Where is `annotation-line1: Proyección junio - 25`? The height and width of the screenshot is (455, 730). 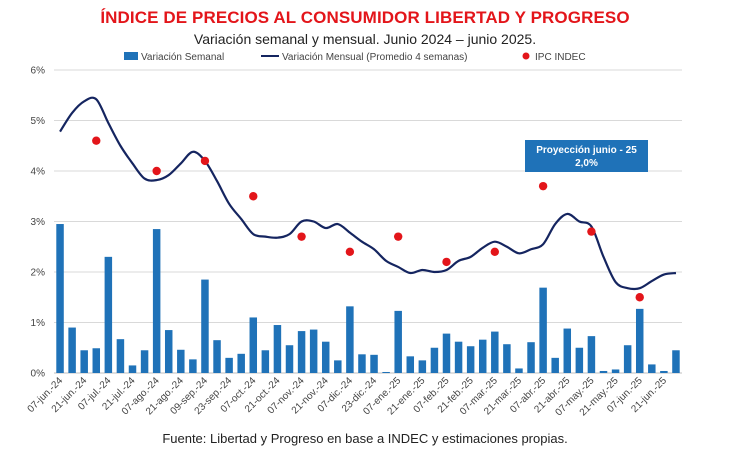
annotation-line1: Proyección junio - 25 is located at coordinates (586, 150).